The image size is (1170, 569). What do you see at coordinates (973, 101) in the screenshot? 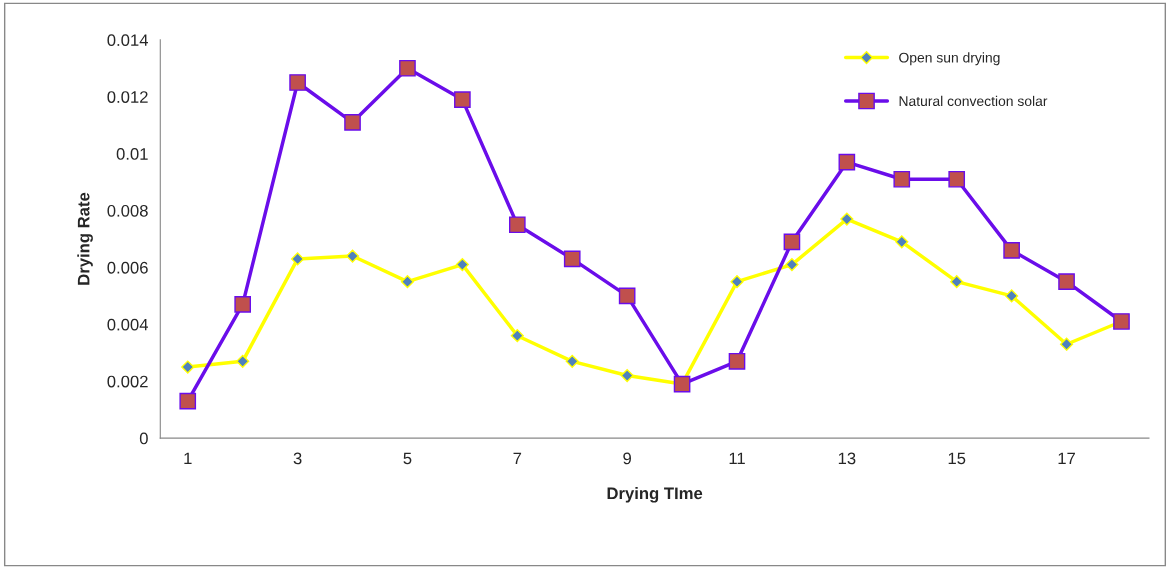
I see `legend-label: Natural convection solar` at bounding box center [973, 101].